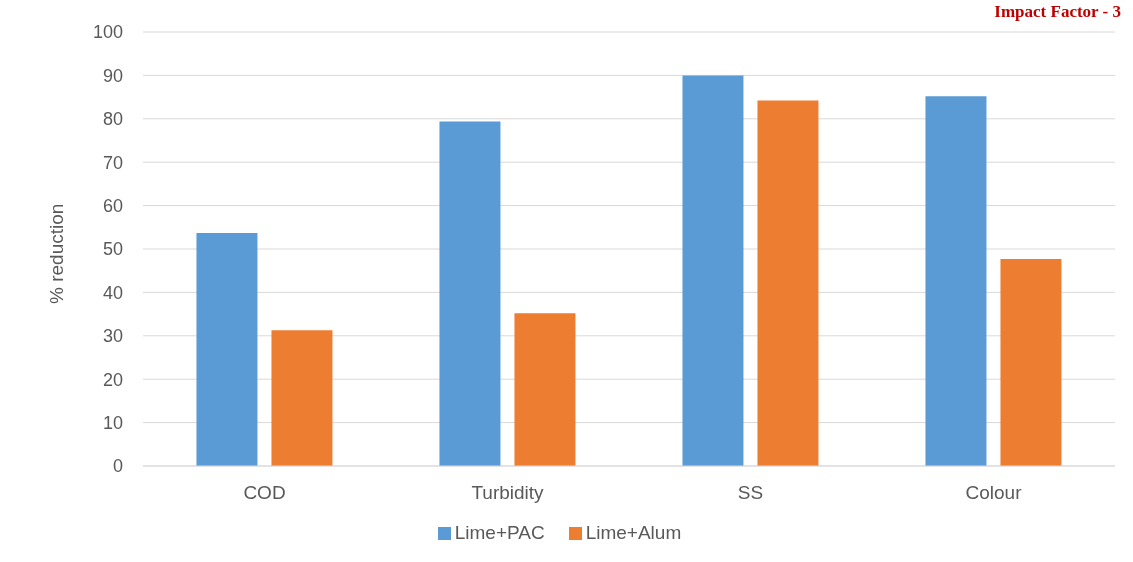 The width and height of the screenshot is (1133, 562). Describe the element at coordinates (112, 379) in the screenshot. I see `y-tick-label: 20` at that location.